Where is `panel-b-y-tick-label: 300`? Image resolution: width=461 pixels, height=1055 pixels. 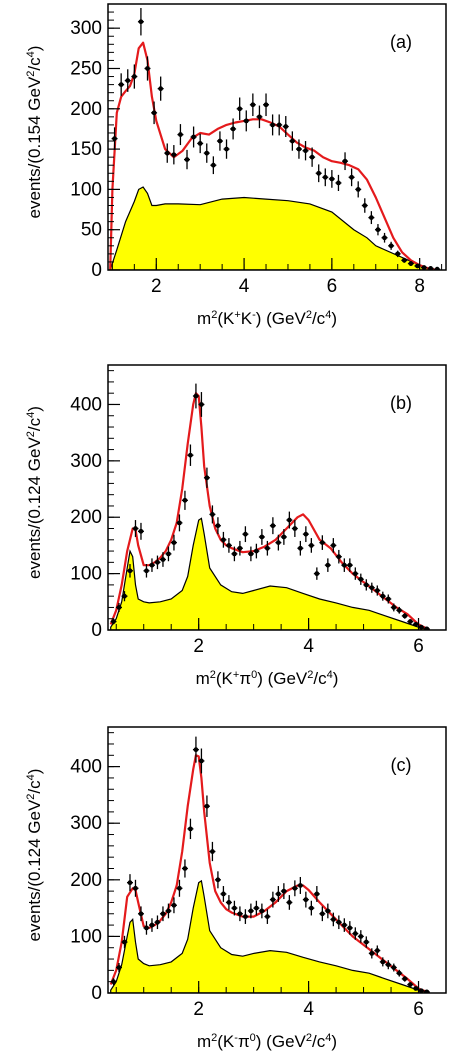 panel-b-y-tick-label: 300 is located at coordinates (86, 461).